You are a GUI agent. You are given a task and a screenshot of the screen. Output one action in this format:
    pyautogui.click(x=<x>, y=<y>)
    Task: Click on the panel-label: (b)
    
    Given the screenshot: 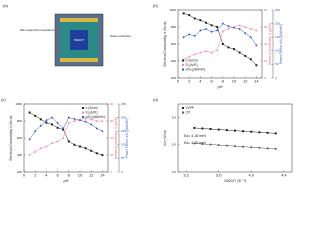 What is the action you would take?
    pyautogui.click(x=156, y=5)
    